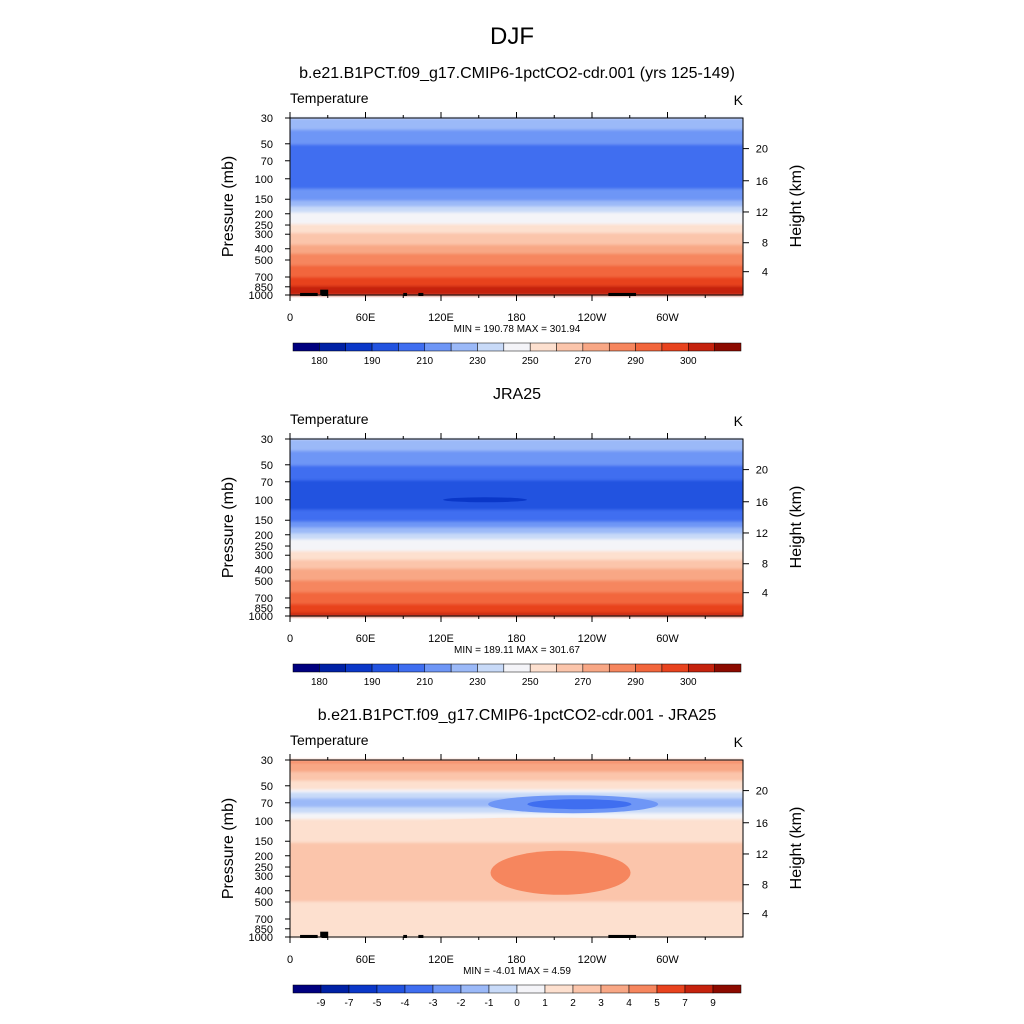 This screenshot has height=1024, width=1024. I want to click on near-zero-anomaly, so click(541, 825).